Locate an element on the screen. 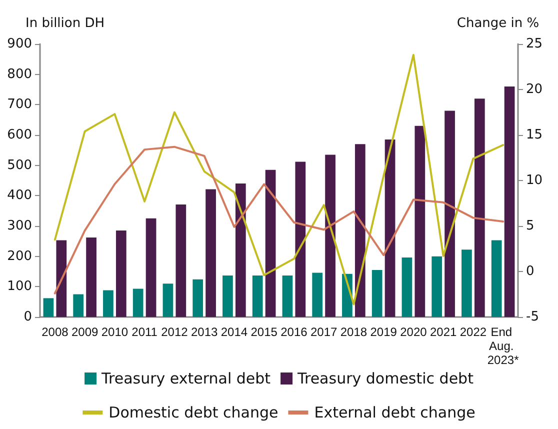 The image size is (558, 429). y-tick-label: 300 is located at coordinates (19, 226).